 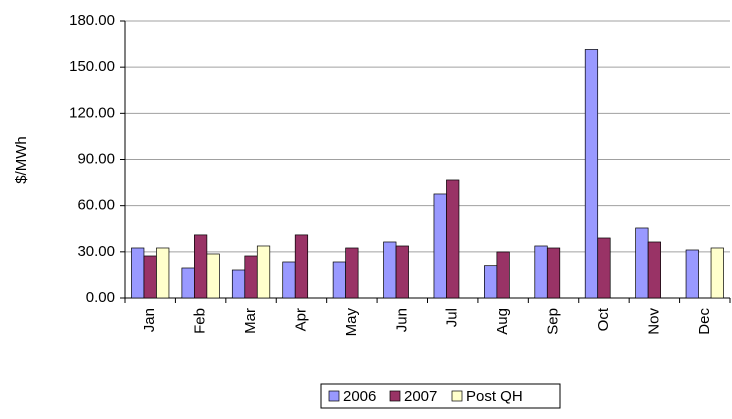 What do you see at coordinates (92, 66) in the screenshot?
I see `y-tick-label: 150.00` at bounding box center [92, 66].